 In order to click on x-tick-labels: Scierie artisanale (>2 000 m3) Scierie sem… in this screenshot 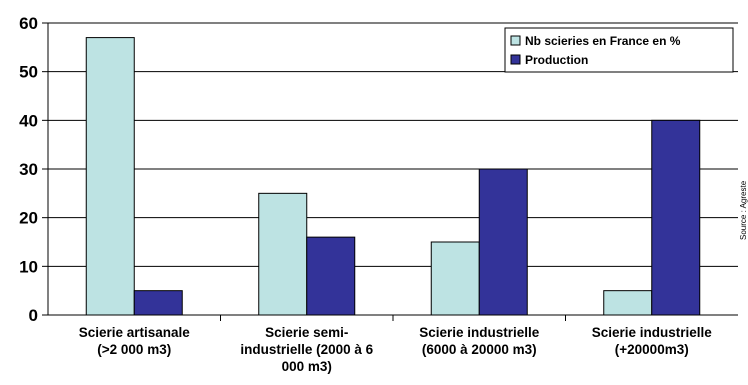, I will do `click(396, 349)`.